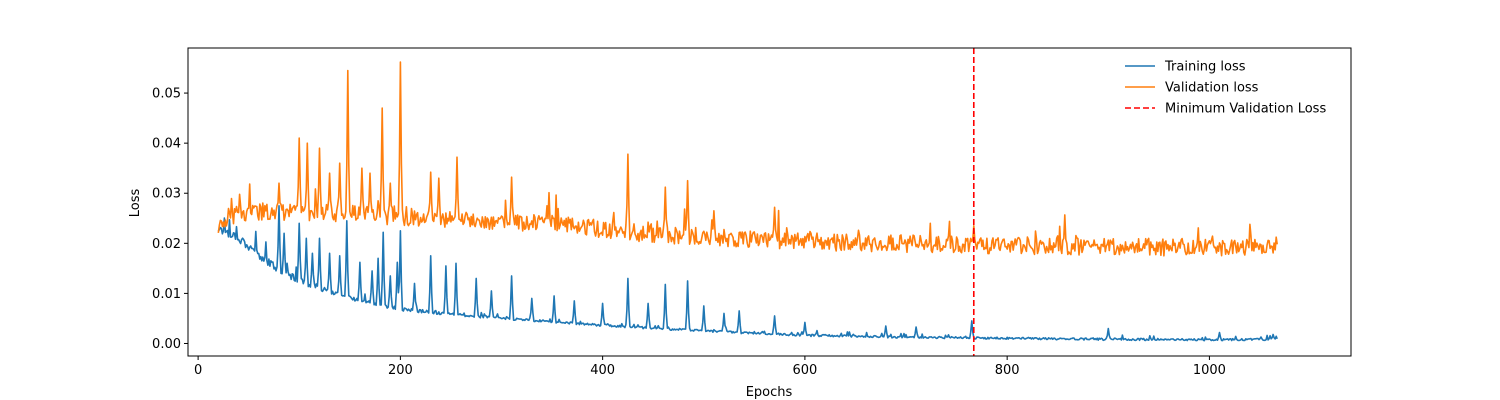  I want to click on legend-label: Training loss, so click(1205, 67).